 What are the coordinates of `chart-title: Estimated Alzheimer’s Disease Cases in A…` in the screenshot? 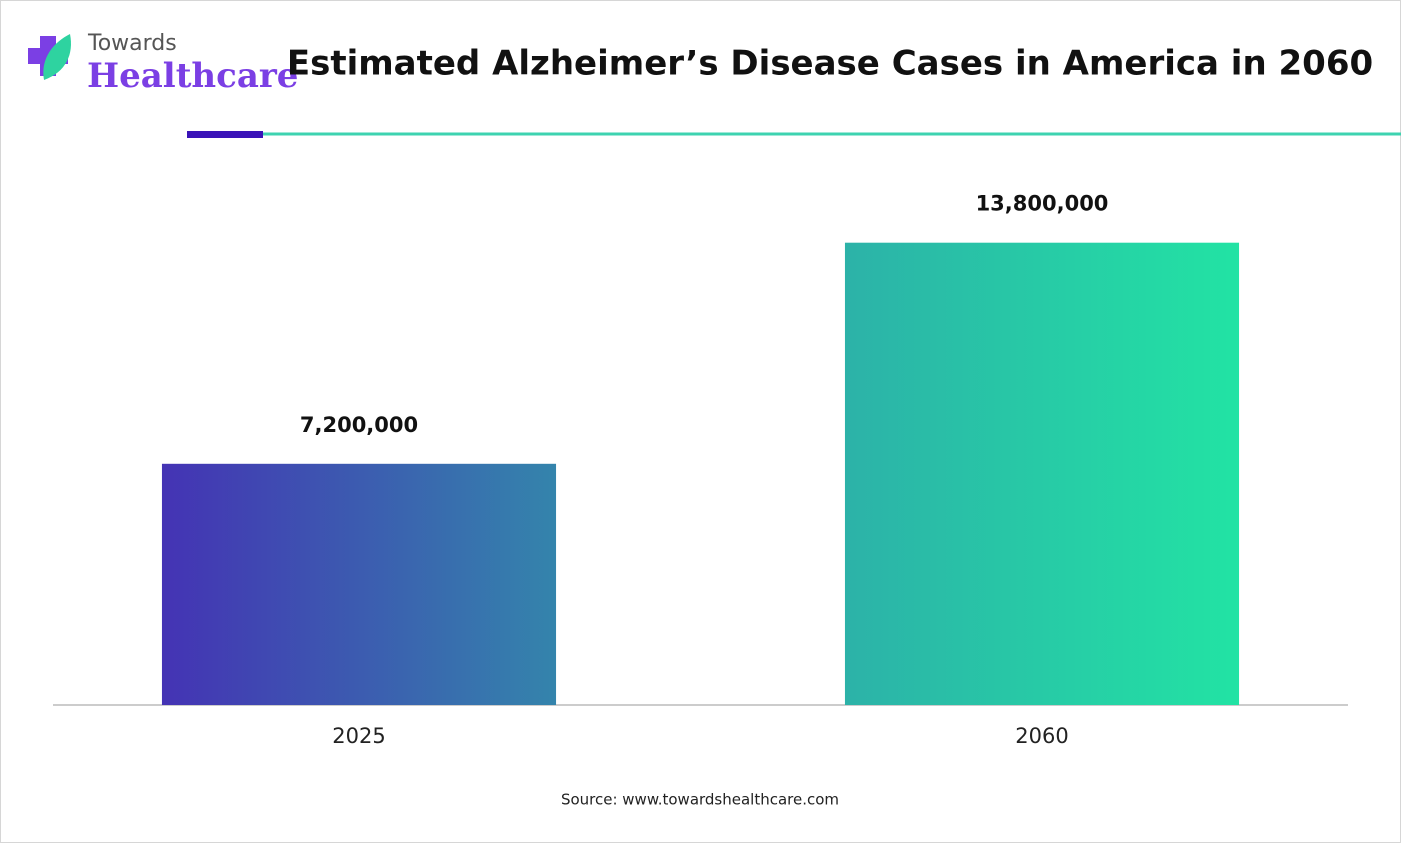 It's located at (830, 64).